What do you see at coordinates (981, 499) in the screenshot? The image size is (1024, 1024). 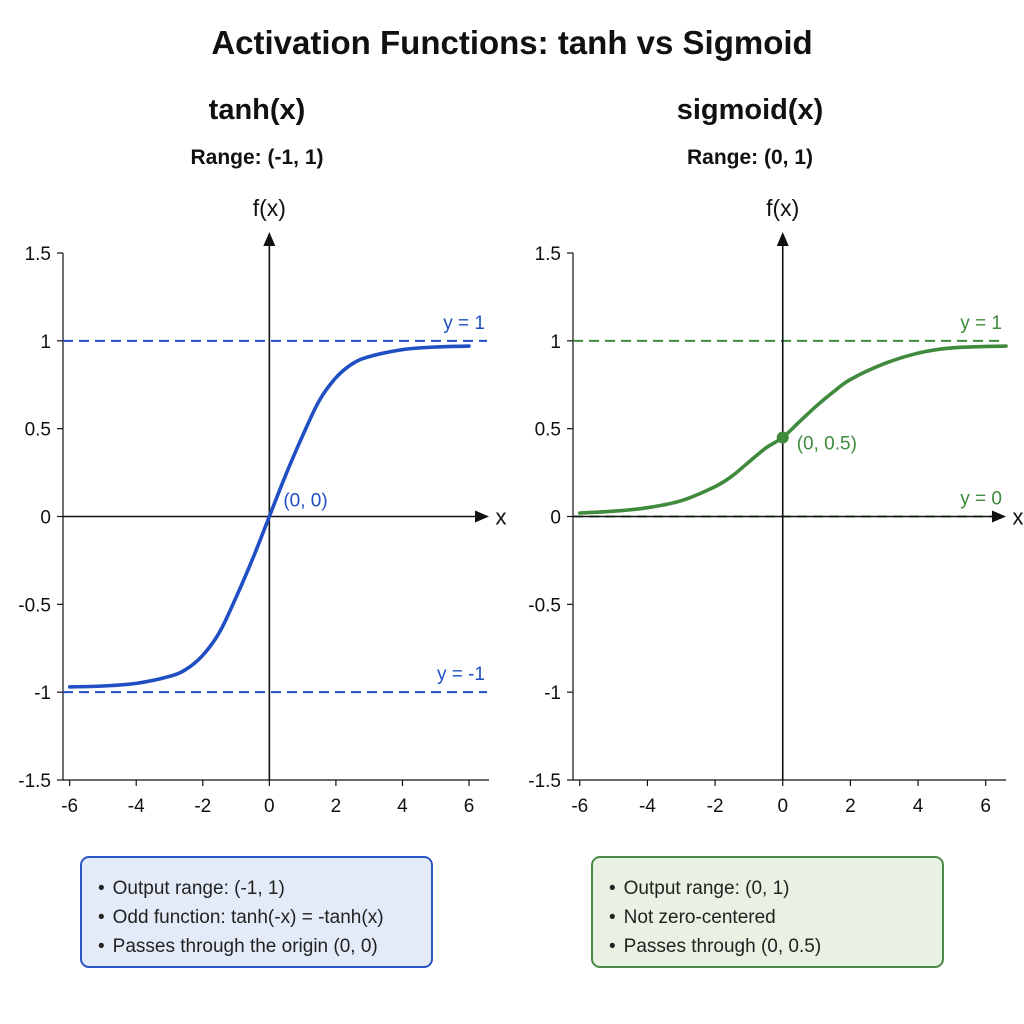 I see `sigmoid-reference-label: y = 0` at bounding box center [981, 499].